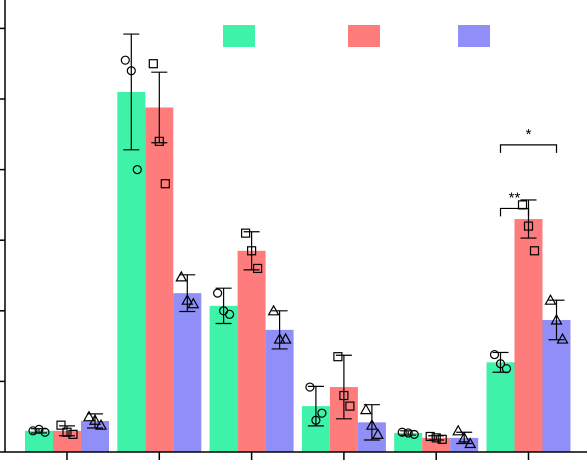  Describe the element at coordinates (515, 197) in the screenshot. I see `significance-label: **` at that location.